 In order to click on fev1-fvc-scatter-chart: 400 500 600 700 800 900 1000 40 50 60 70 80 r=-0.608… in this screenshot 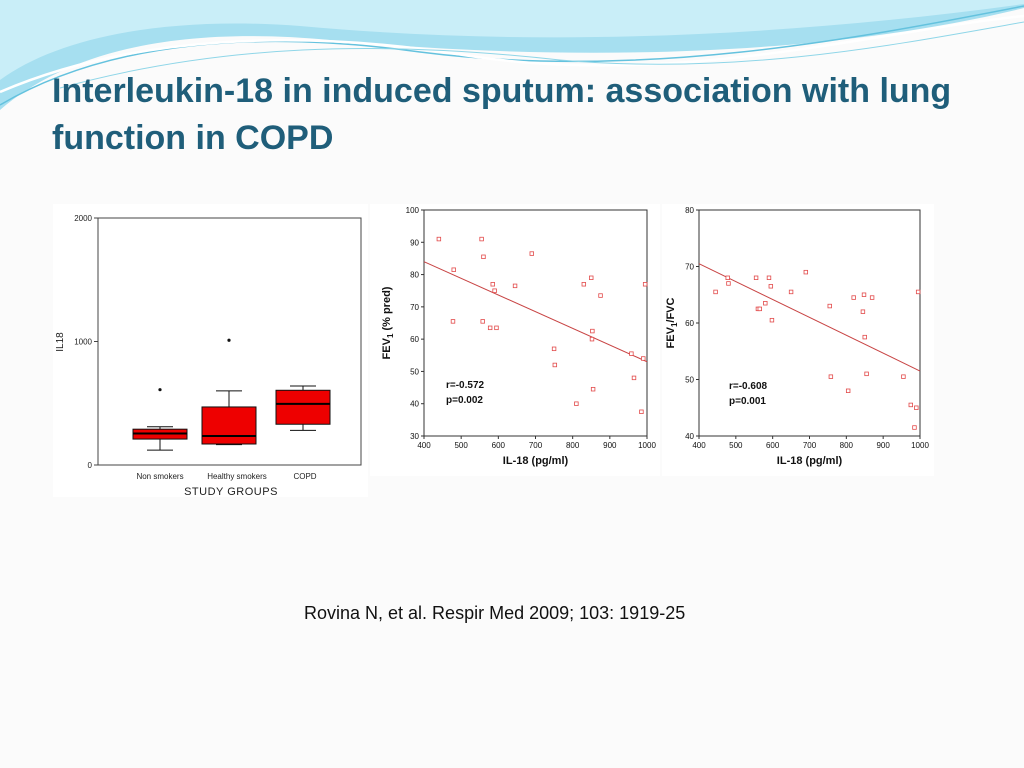, I will do `click(797, 336)`.